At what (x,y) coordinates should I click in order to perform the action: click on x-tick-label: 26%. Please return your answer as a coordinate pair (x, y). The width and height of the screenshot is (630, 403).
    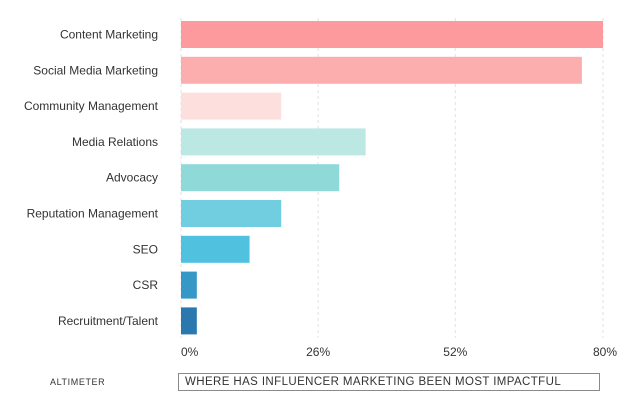
    Looking at the image, I should click on (318, 352).